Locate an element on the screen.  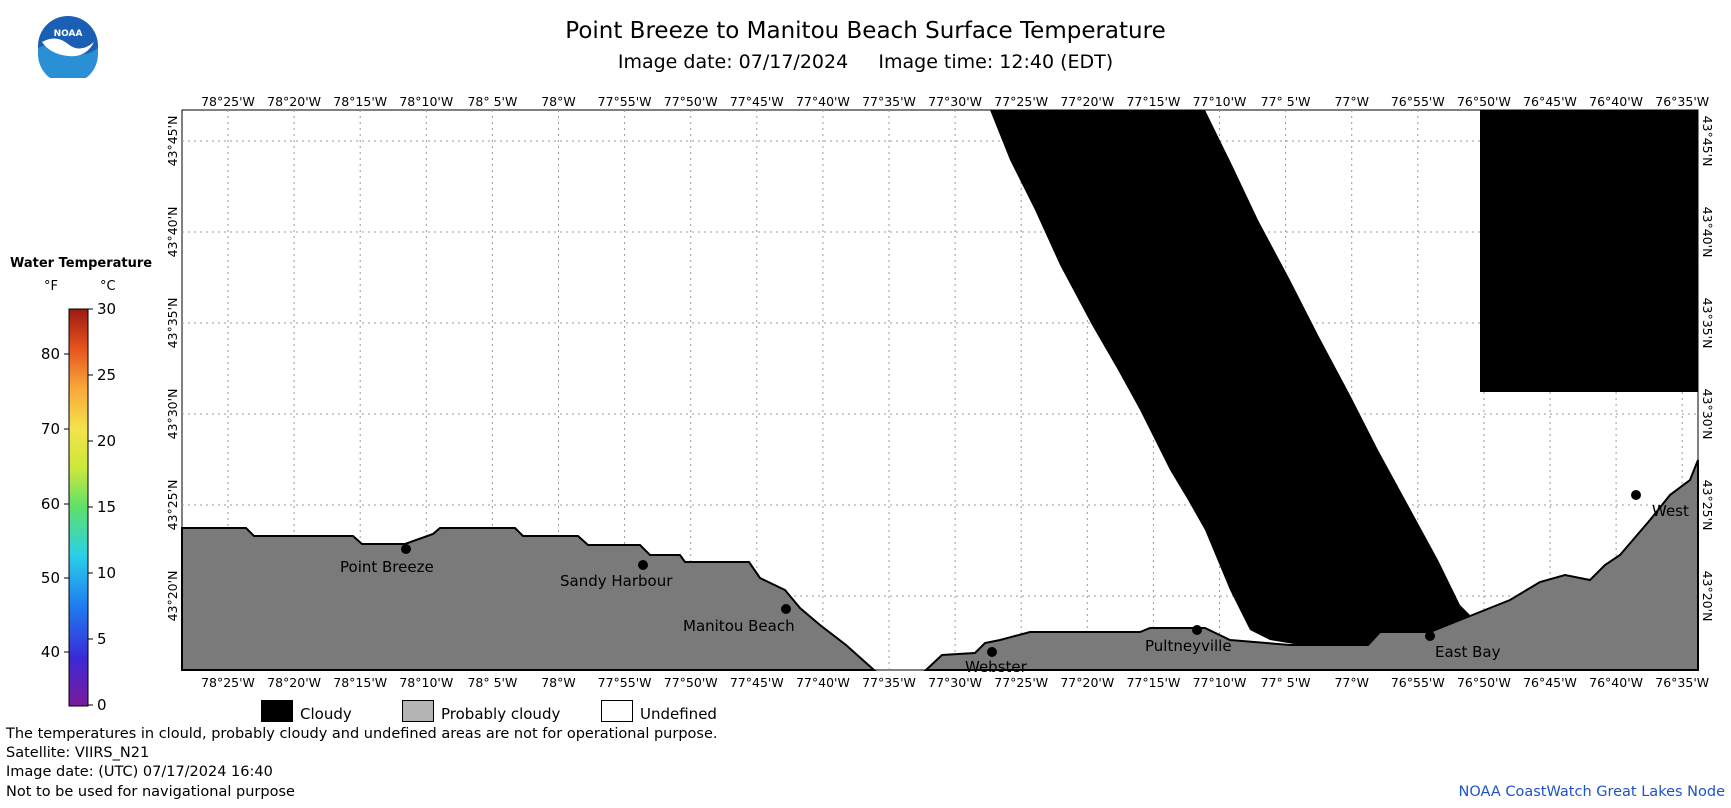
c-tick-label: 0 is located at coordinates (102, 705).